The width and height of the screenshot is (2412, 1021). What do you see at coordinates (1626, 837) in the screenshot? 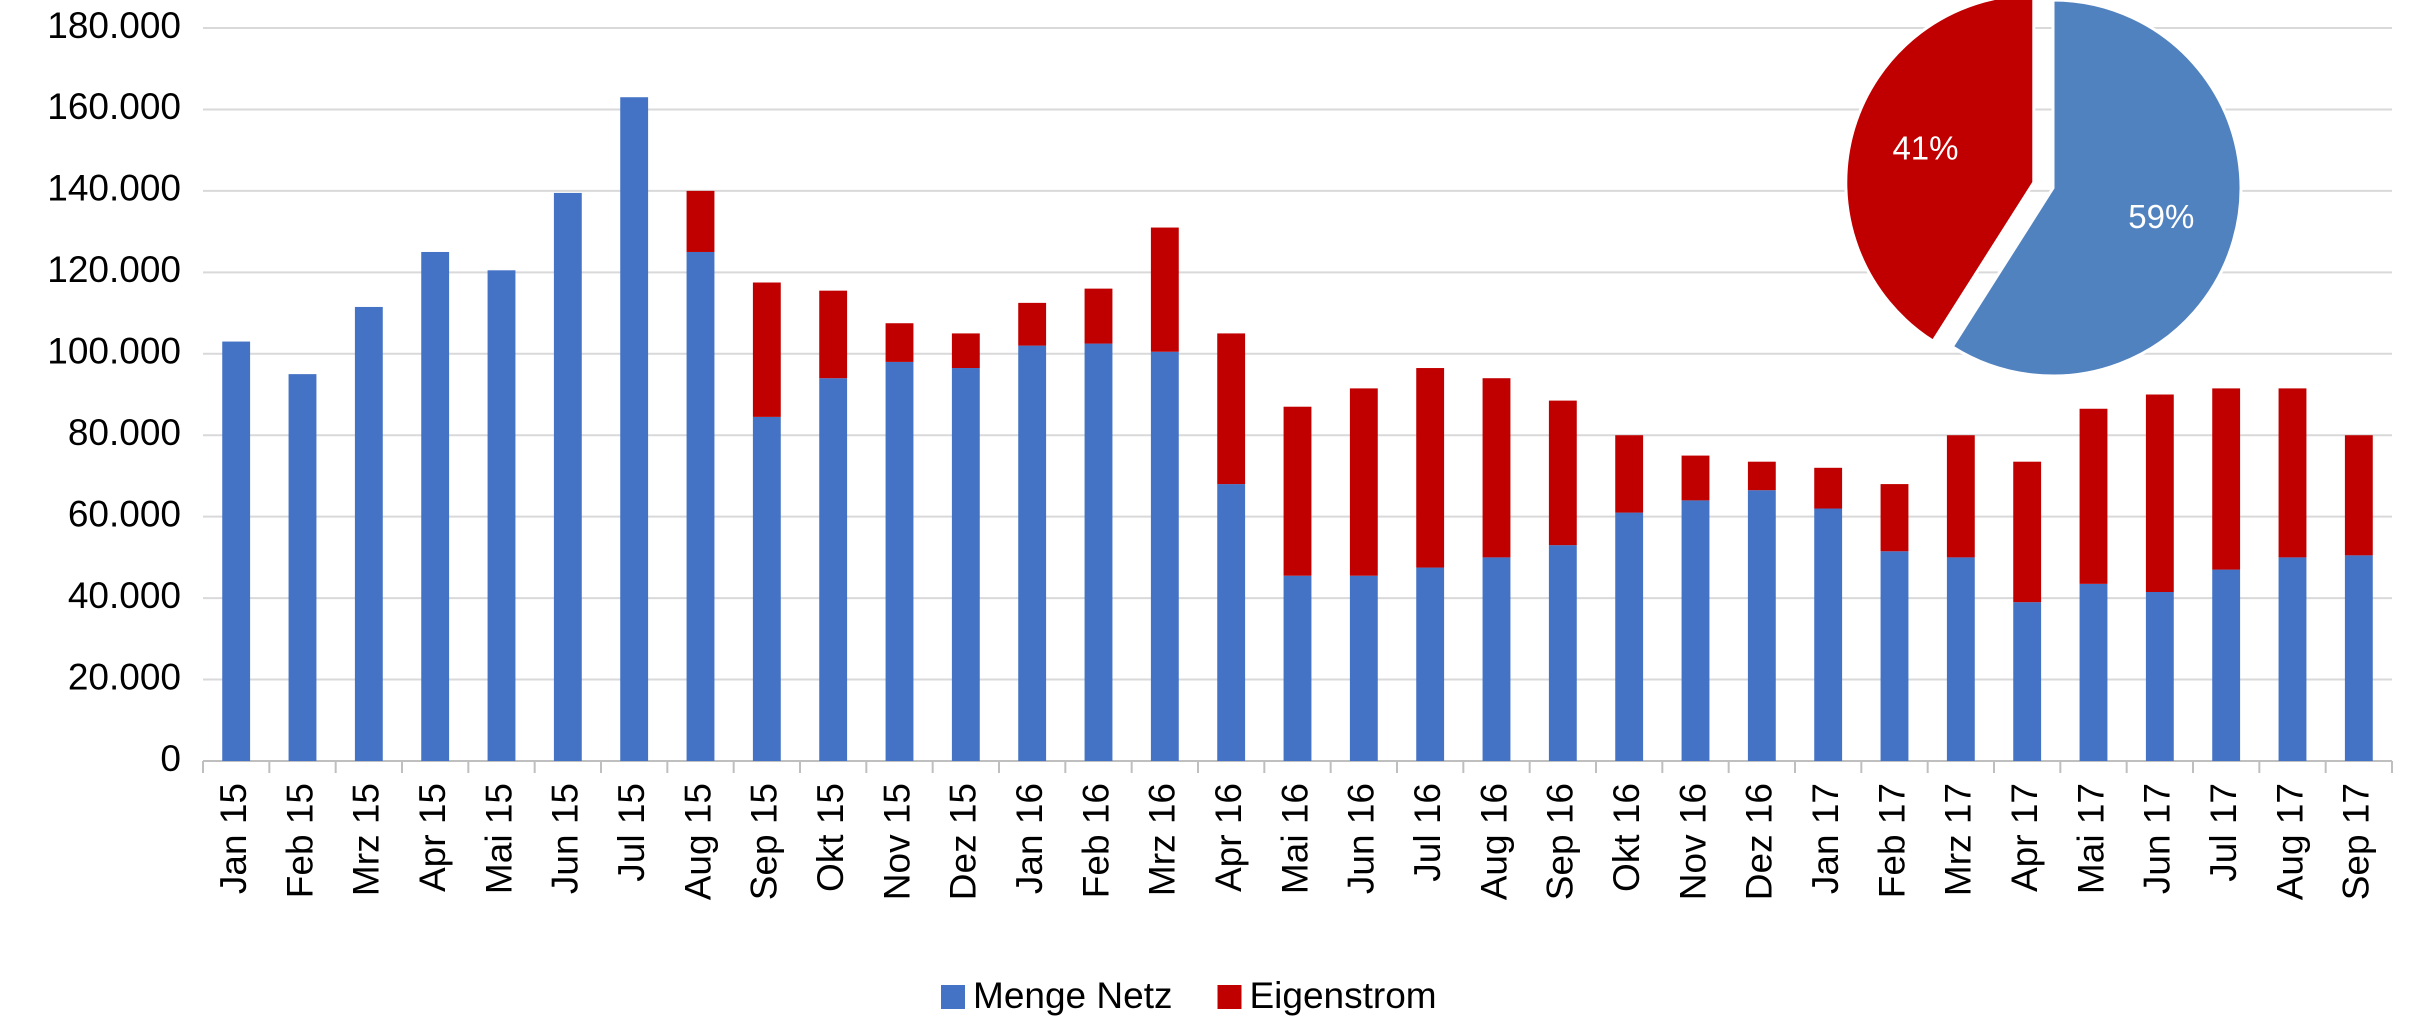
I see `x-tick-label: Okt 16` at bounding box center [1626, 837].